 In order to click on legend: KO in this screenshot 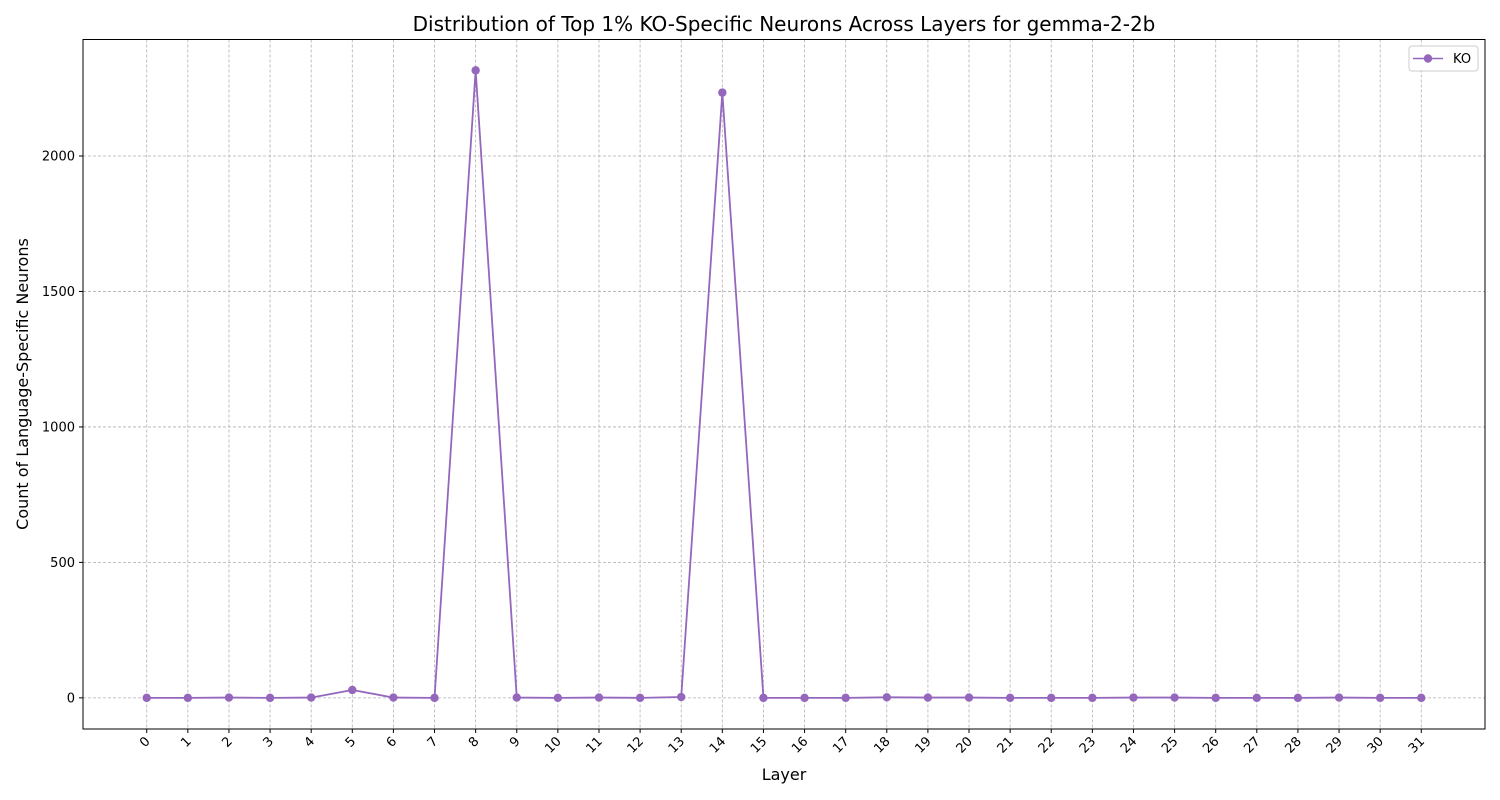, I will do `click(1443, 58)`.